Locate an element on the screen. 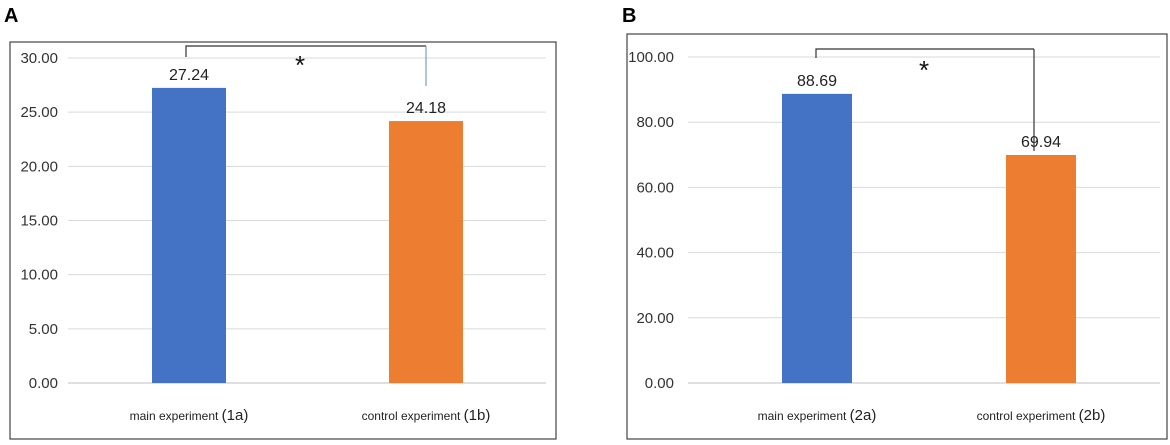 The image size is (1170, 445). category-label: control experiment (2b) is located at coordinates (1041, 415).